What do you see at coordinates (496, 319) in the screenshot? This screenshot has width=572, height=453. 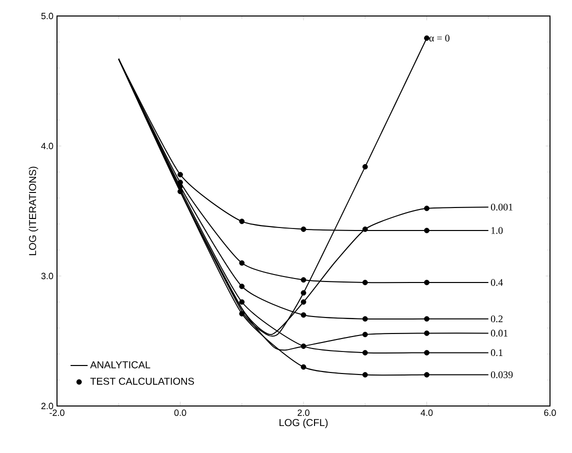 I see `series-label: 0.2` at bounding box center [496, 319].